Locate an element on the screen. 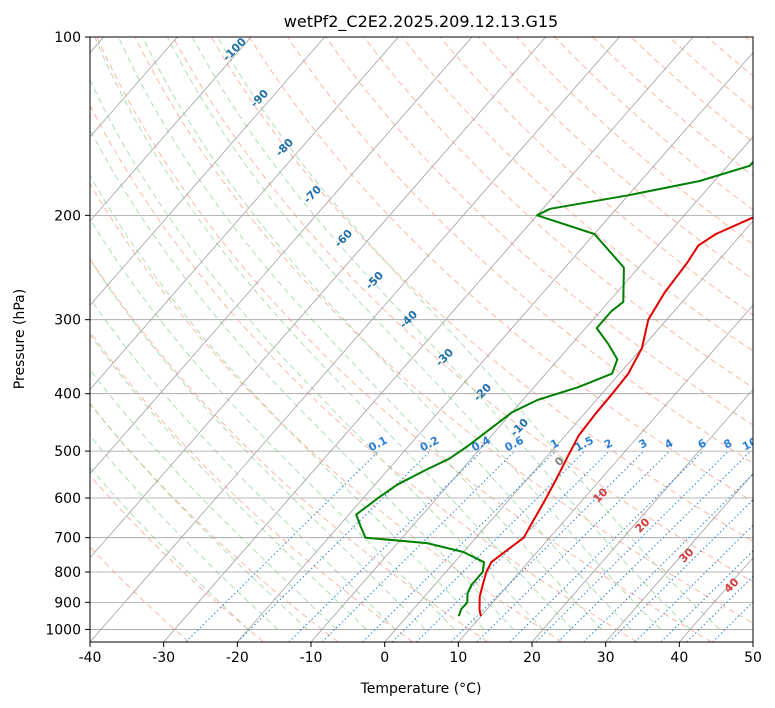 The height and width of the screenshot is (708, 775). x-tick-label: 50 is located at coordinates (753, 658).